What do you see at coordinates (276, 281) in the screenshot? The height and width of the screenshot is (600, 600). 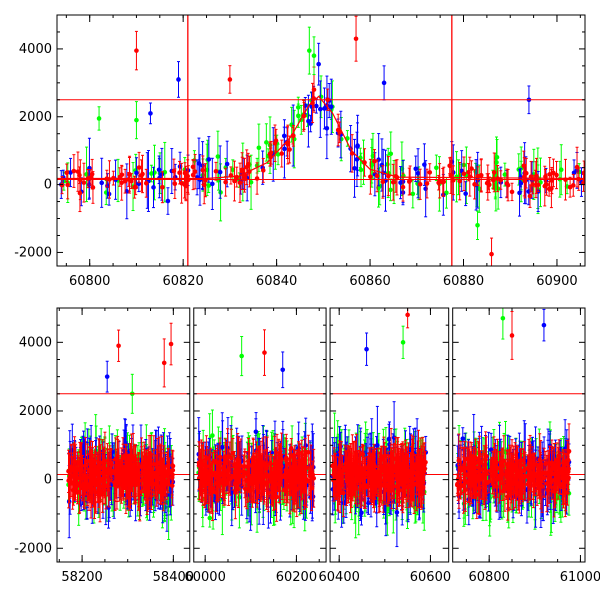 I see `x-tick-label: 60840` at bounding box center [276, 281].